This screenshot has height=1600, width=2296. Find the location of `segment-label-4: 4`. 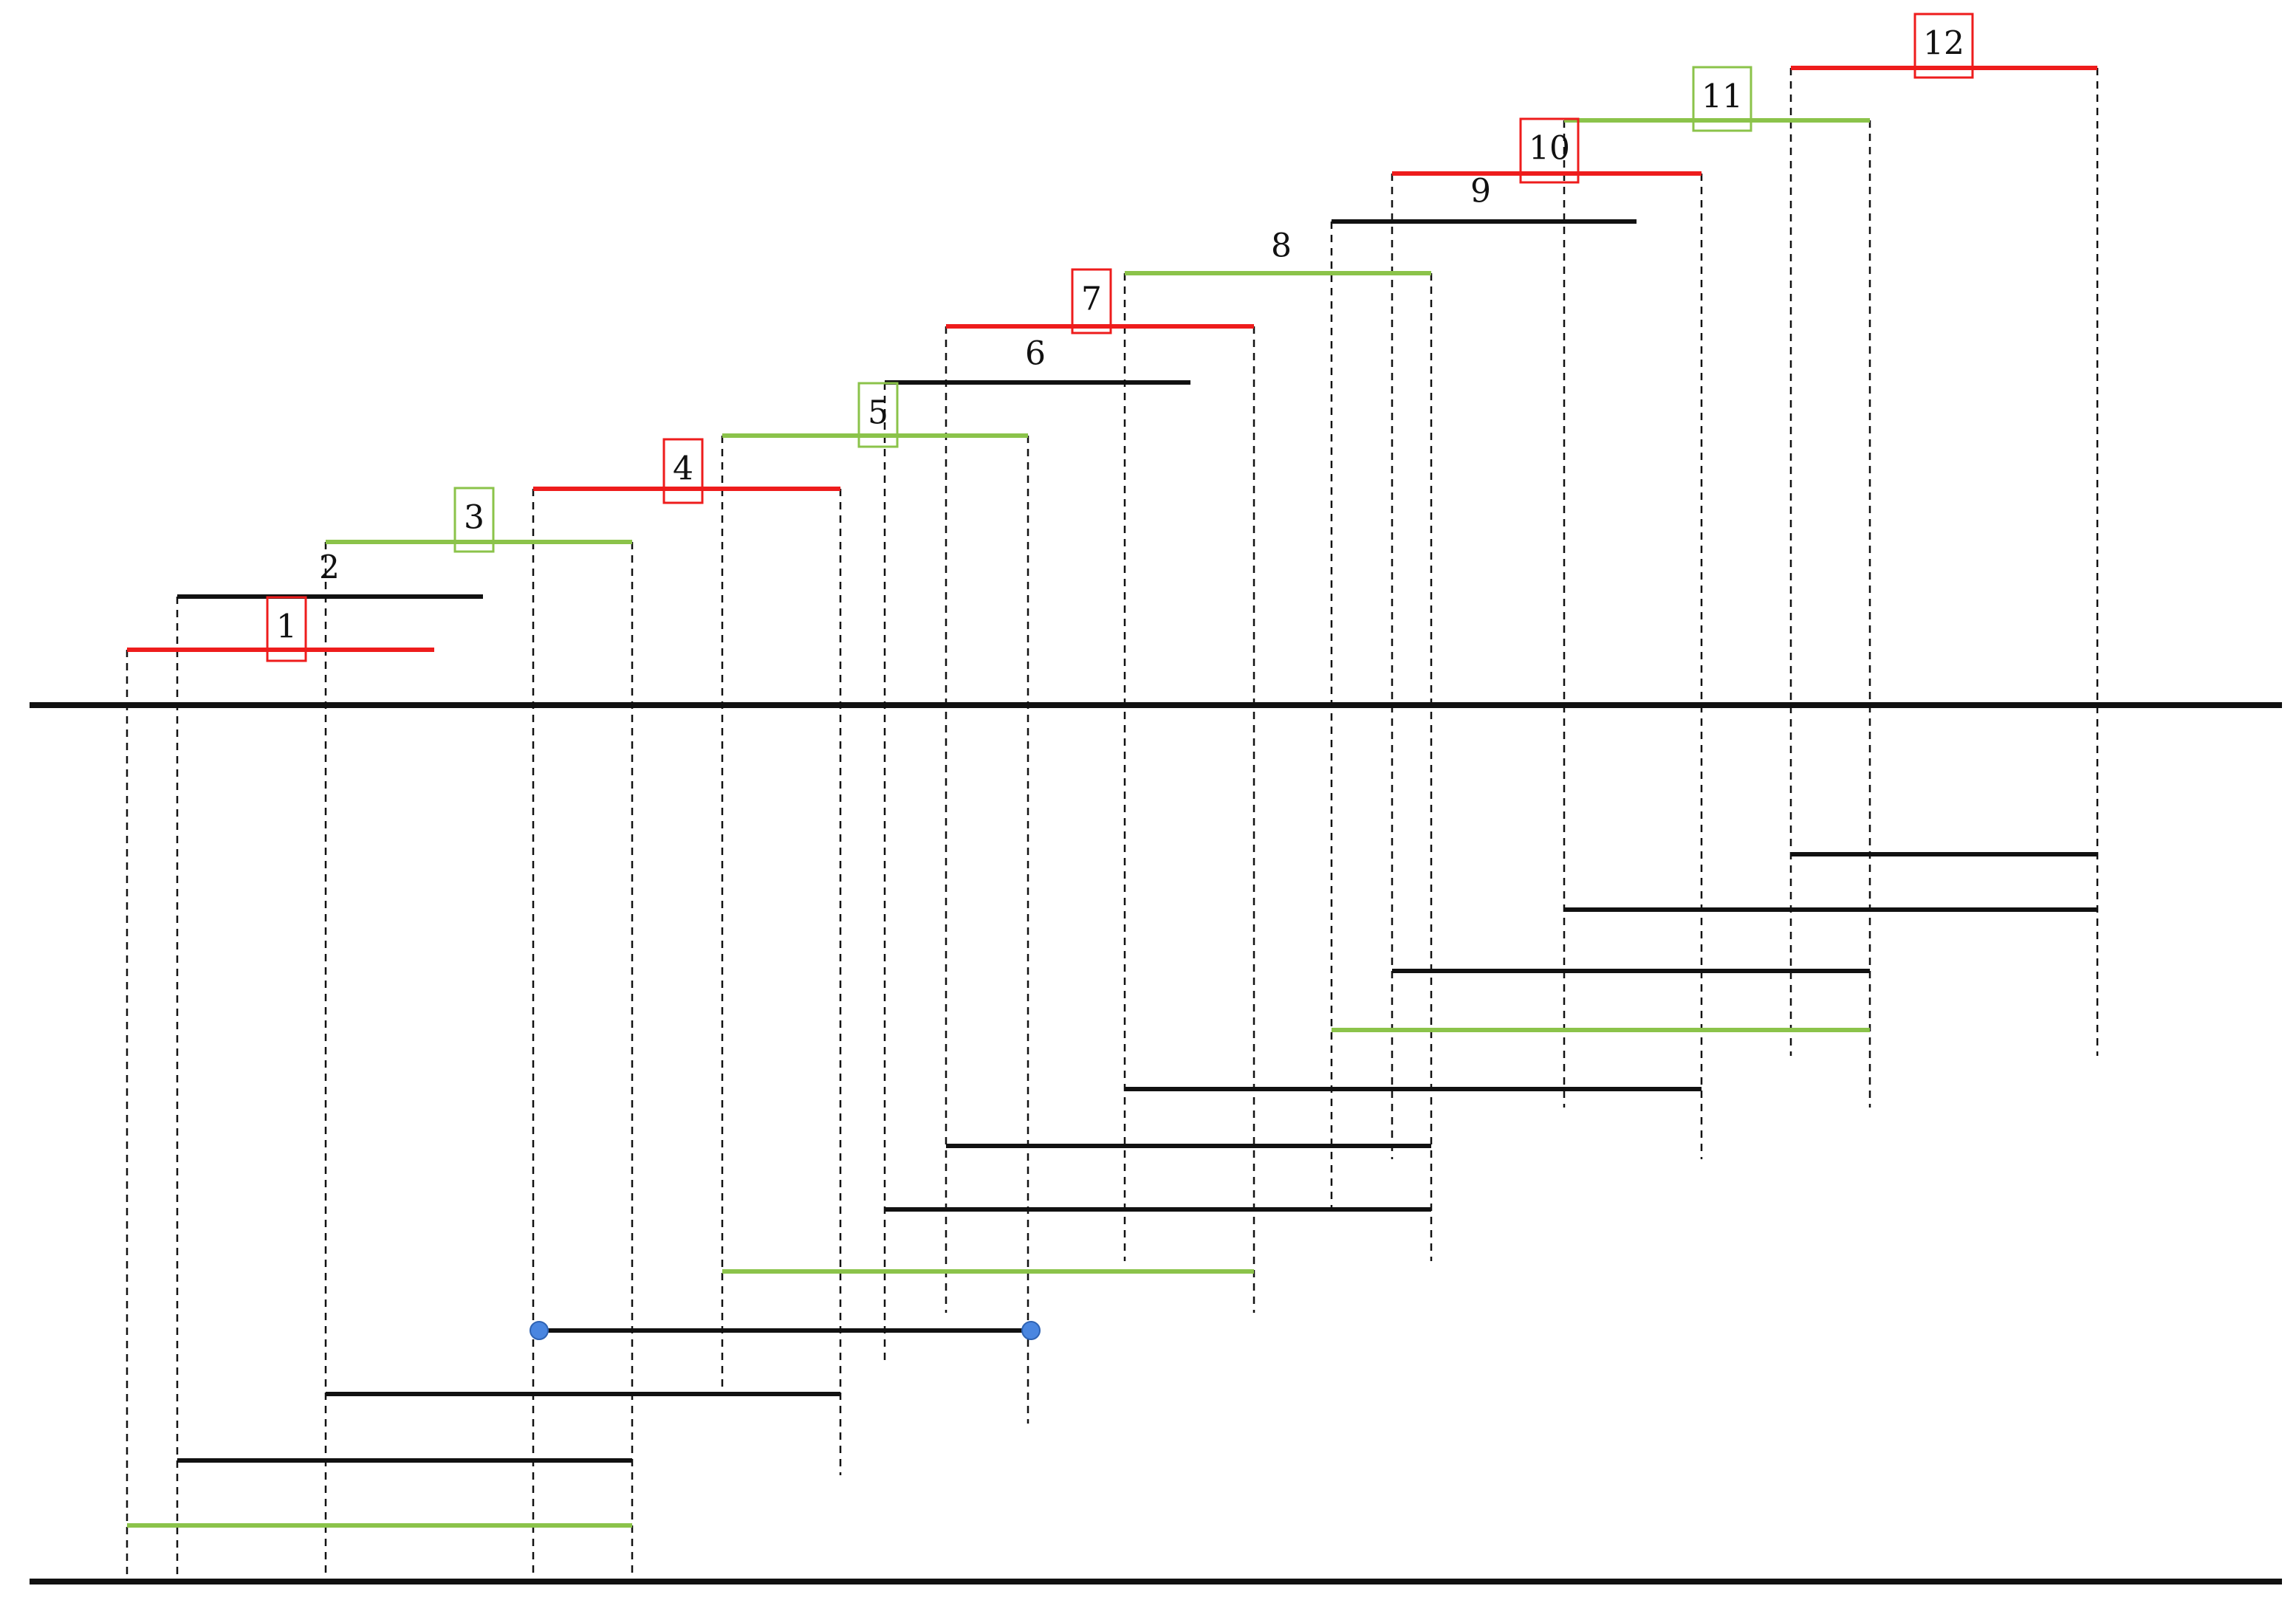

segment-label-4: 4 is located at coordinates (683, 469).